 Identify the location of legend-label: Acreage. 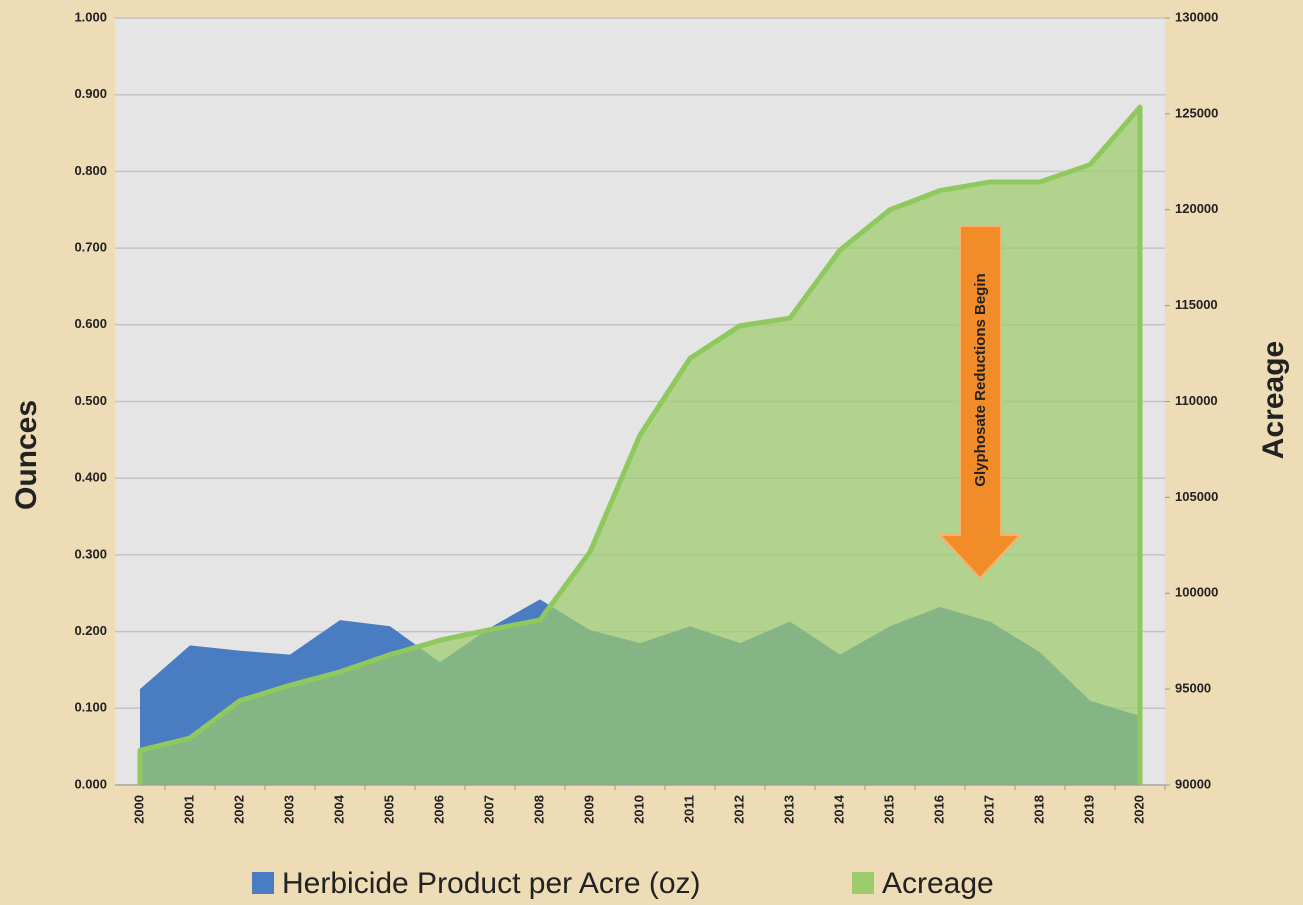
(938, 883).